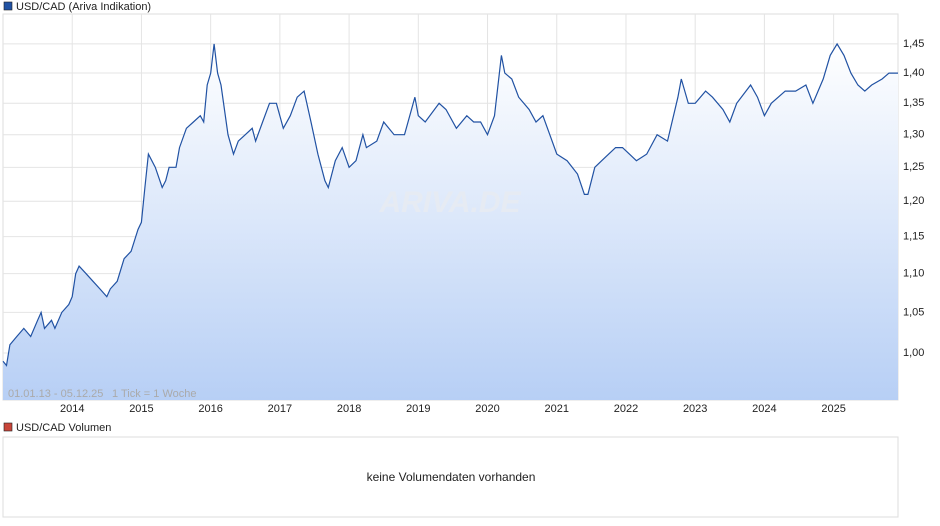 This screenshot has width=940, height=526. I want to click on x-tick-label: 2014, so click(72, 409).